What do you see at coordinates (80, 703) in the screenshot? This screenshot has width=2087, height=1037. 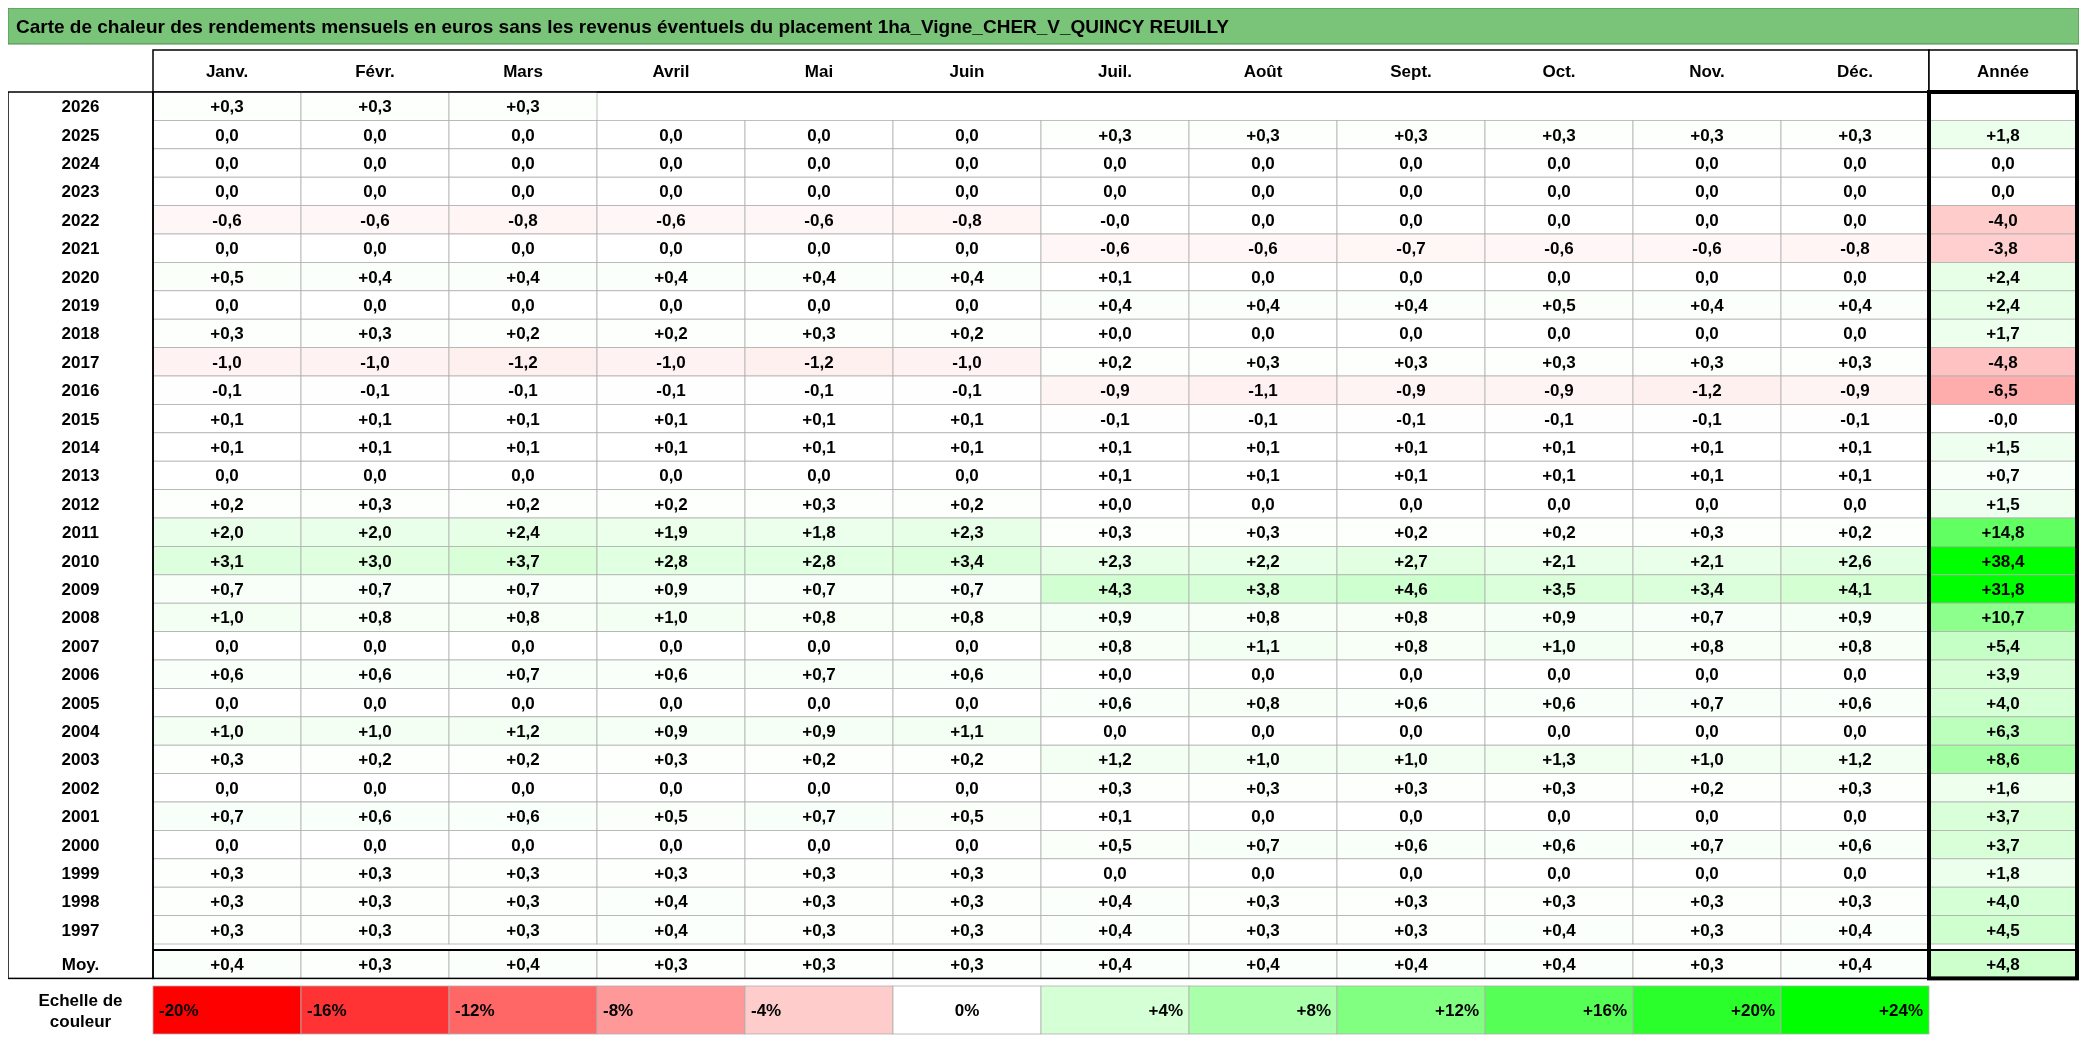 I see `y-tick-label: 2005` at bounding box center [80, 703].